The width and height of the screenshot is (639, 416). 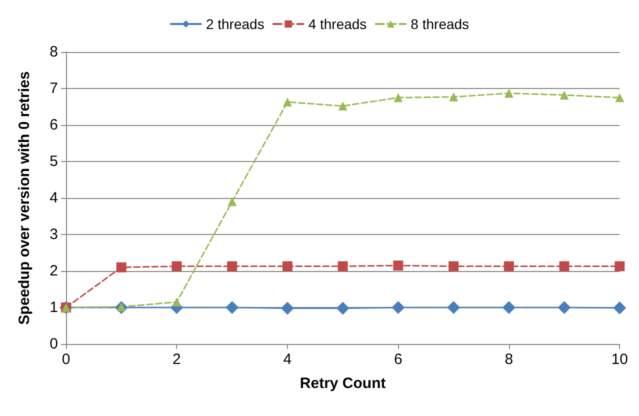 What do you see at coordinates (176, 359) in the screenshot?
I see `x-tick-label: 2` at bounding box center [176, 359].